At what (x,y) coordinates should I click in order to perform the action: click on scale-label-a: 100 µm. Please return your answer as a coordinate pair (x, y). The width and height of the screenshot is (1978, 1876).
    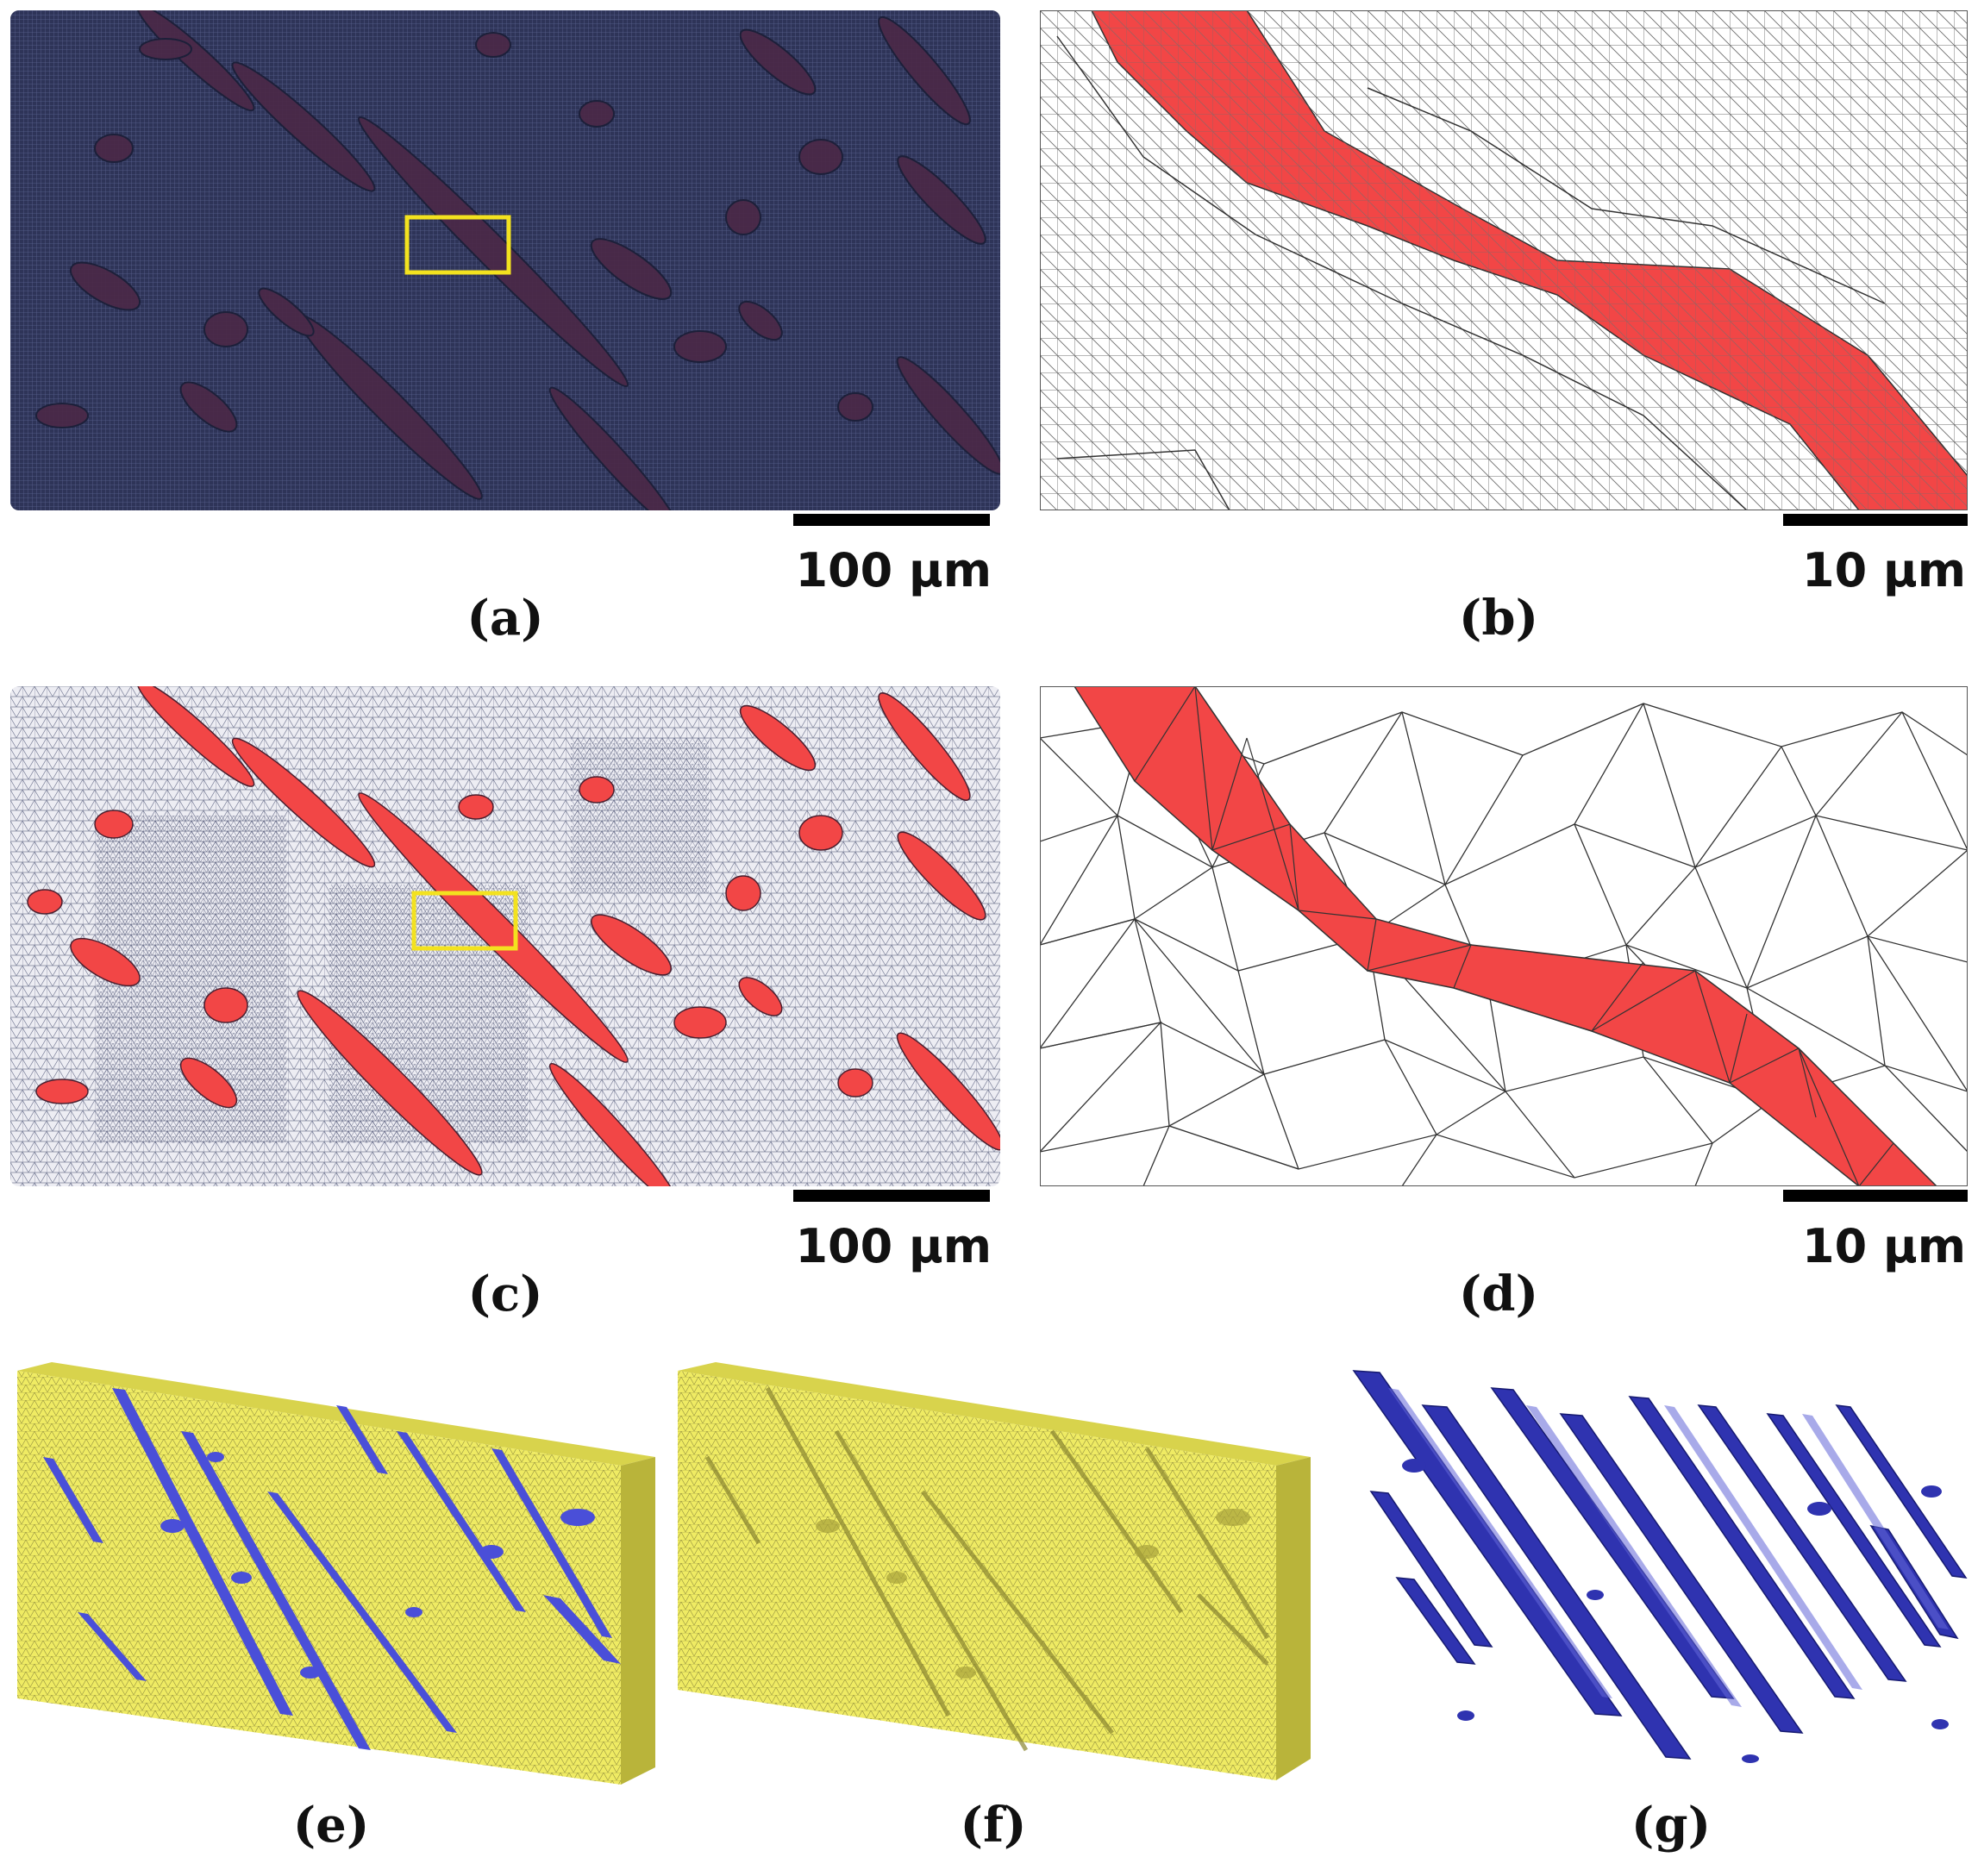
    Looking at the image, I should click on (893, 570).